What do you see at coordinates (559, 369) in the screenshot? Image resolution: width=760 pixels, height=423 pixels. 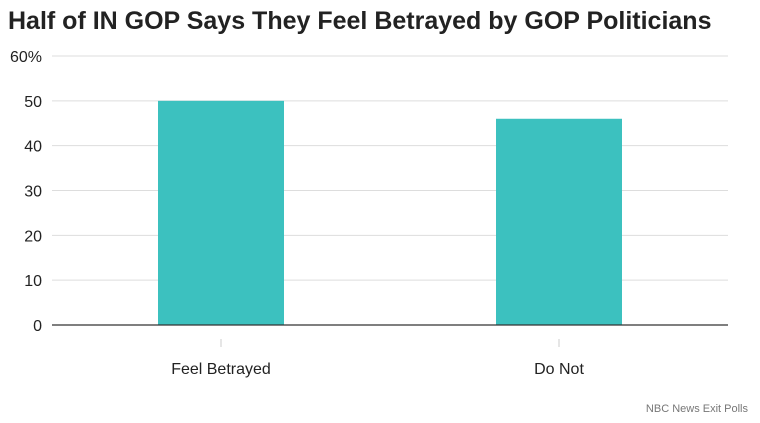 I see `x-tick-label: Do Not` at bounding box center [559, 369].